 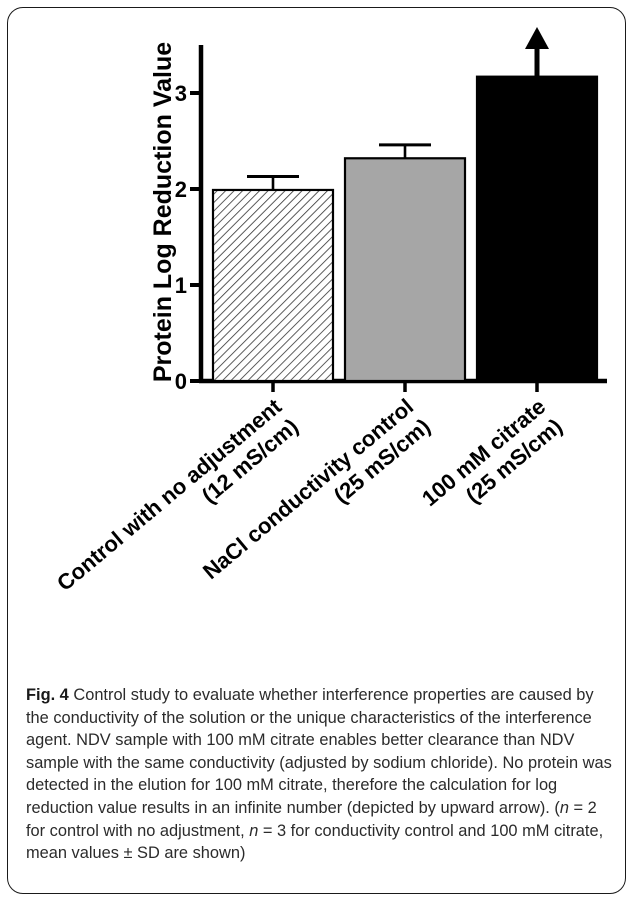 I want to click on x-category-label-line: Control with no adjustment, so click(x=169, y=494).